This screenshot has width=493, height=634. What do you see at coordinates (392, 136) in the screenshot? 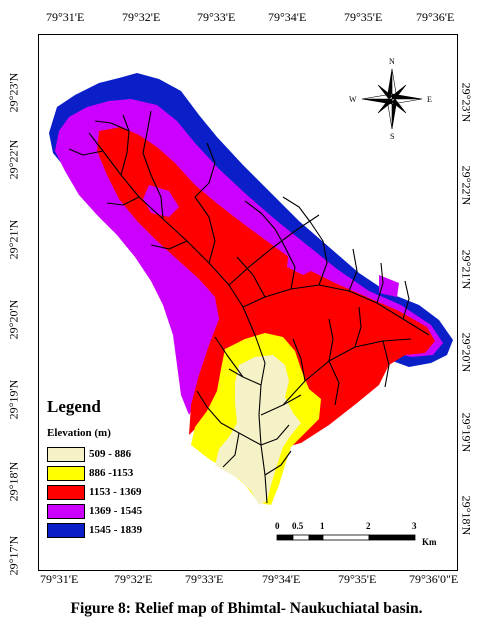
I see `compass-s-label: S` at bounding box center [392, 136].